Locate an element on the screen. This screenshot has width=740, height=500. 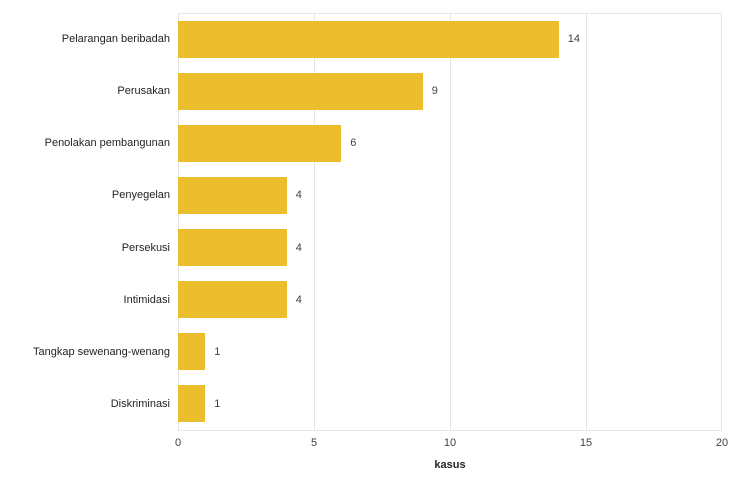
bar-row: Persekusi 4 is located at coordinates (370, 248).